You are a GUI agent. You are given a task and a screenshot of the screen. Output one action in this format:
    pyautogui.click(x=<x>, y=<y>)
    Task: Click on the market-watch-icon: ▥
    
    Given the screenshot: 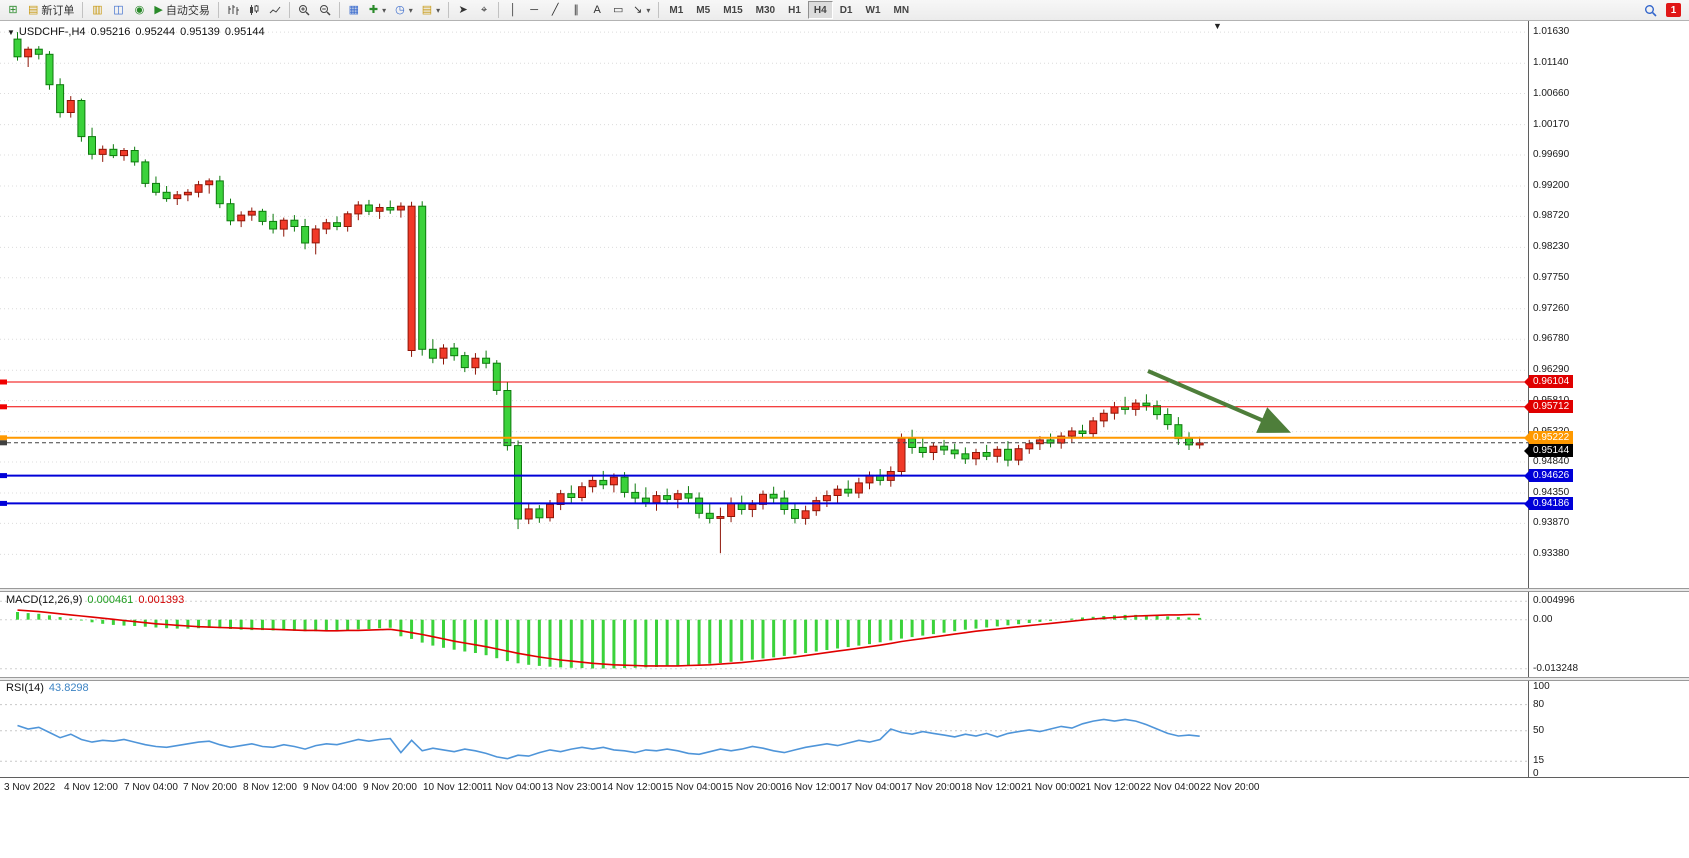 What is the action you would take?
    pyautogui.click(x=97, y=9)
    